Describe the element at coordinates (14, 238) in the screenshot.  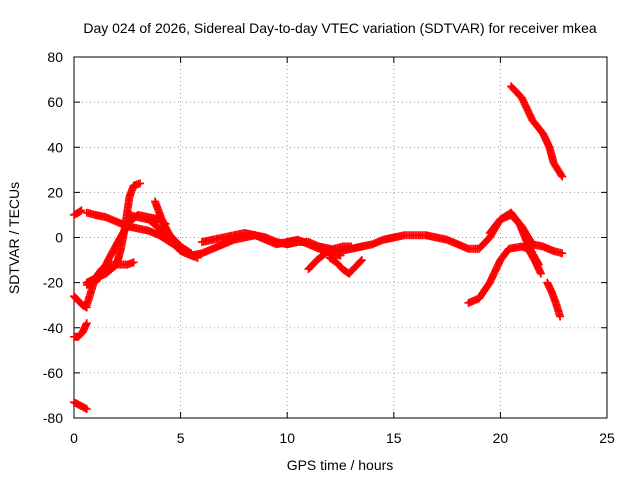
I see `y-axis-title: SDTVAR / TECUs` at that location.